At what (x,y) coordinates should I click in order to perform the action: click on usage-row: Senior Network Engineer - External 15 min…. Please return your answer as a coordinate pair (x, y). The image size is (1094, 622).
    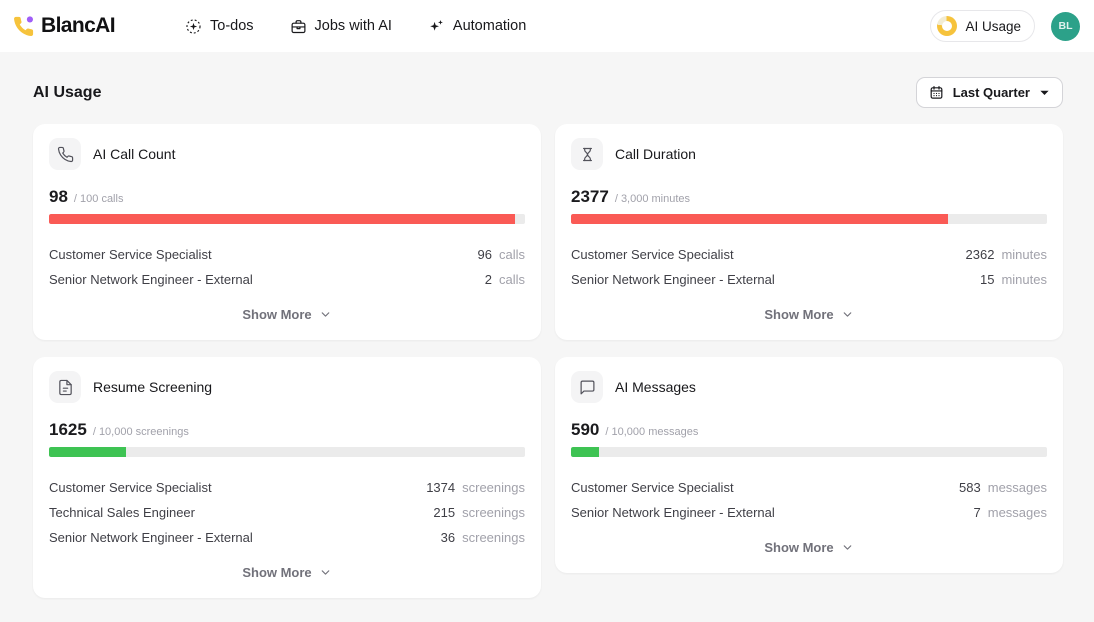
    Looking at the image, I should click on (809, 279).